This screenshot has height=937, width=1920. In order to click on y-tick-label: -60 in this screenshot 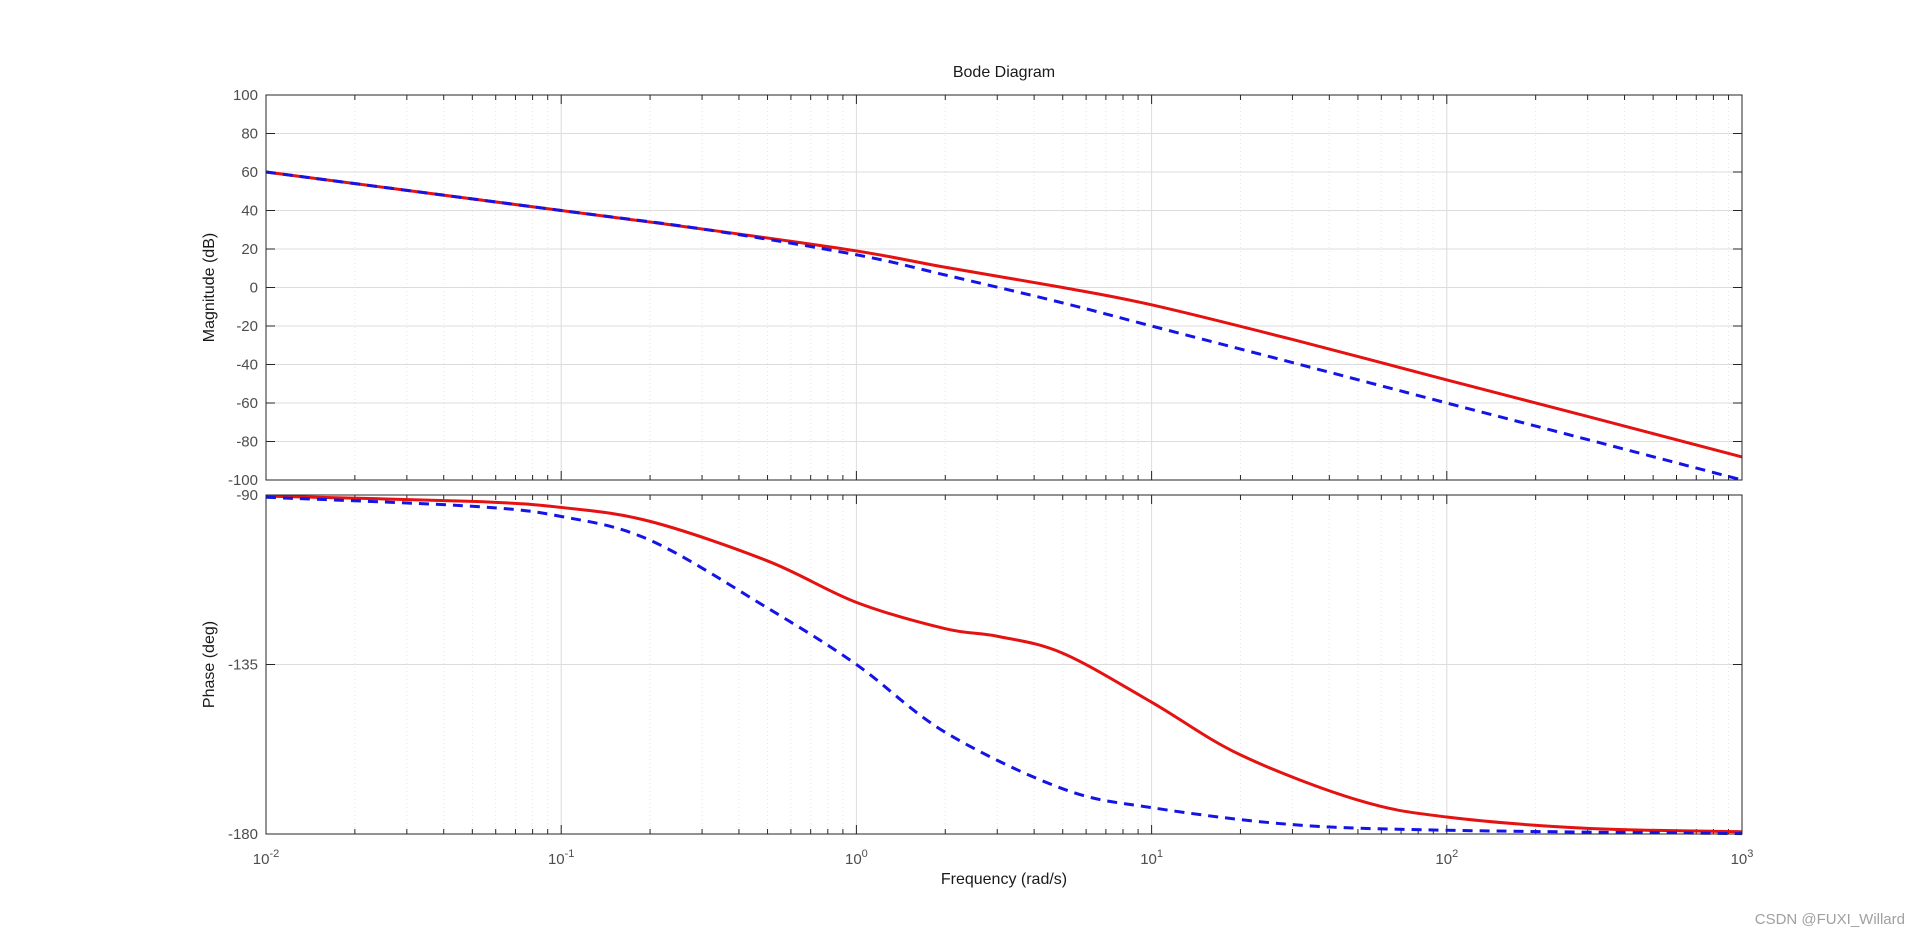, I will do `click(247, 403)`.